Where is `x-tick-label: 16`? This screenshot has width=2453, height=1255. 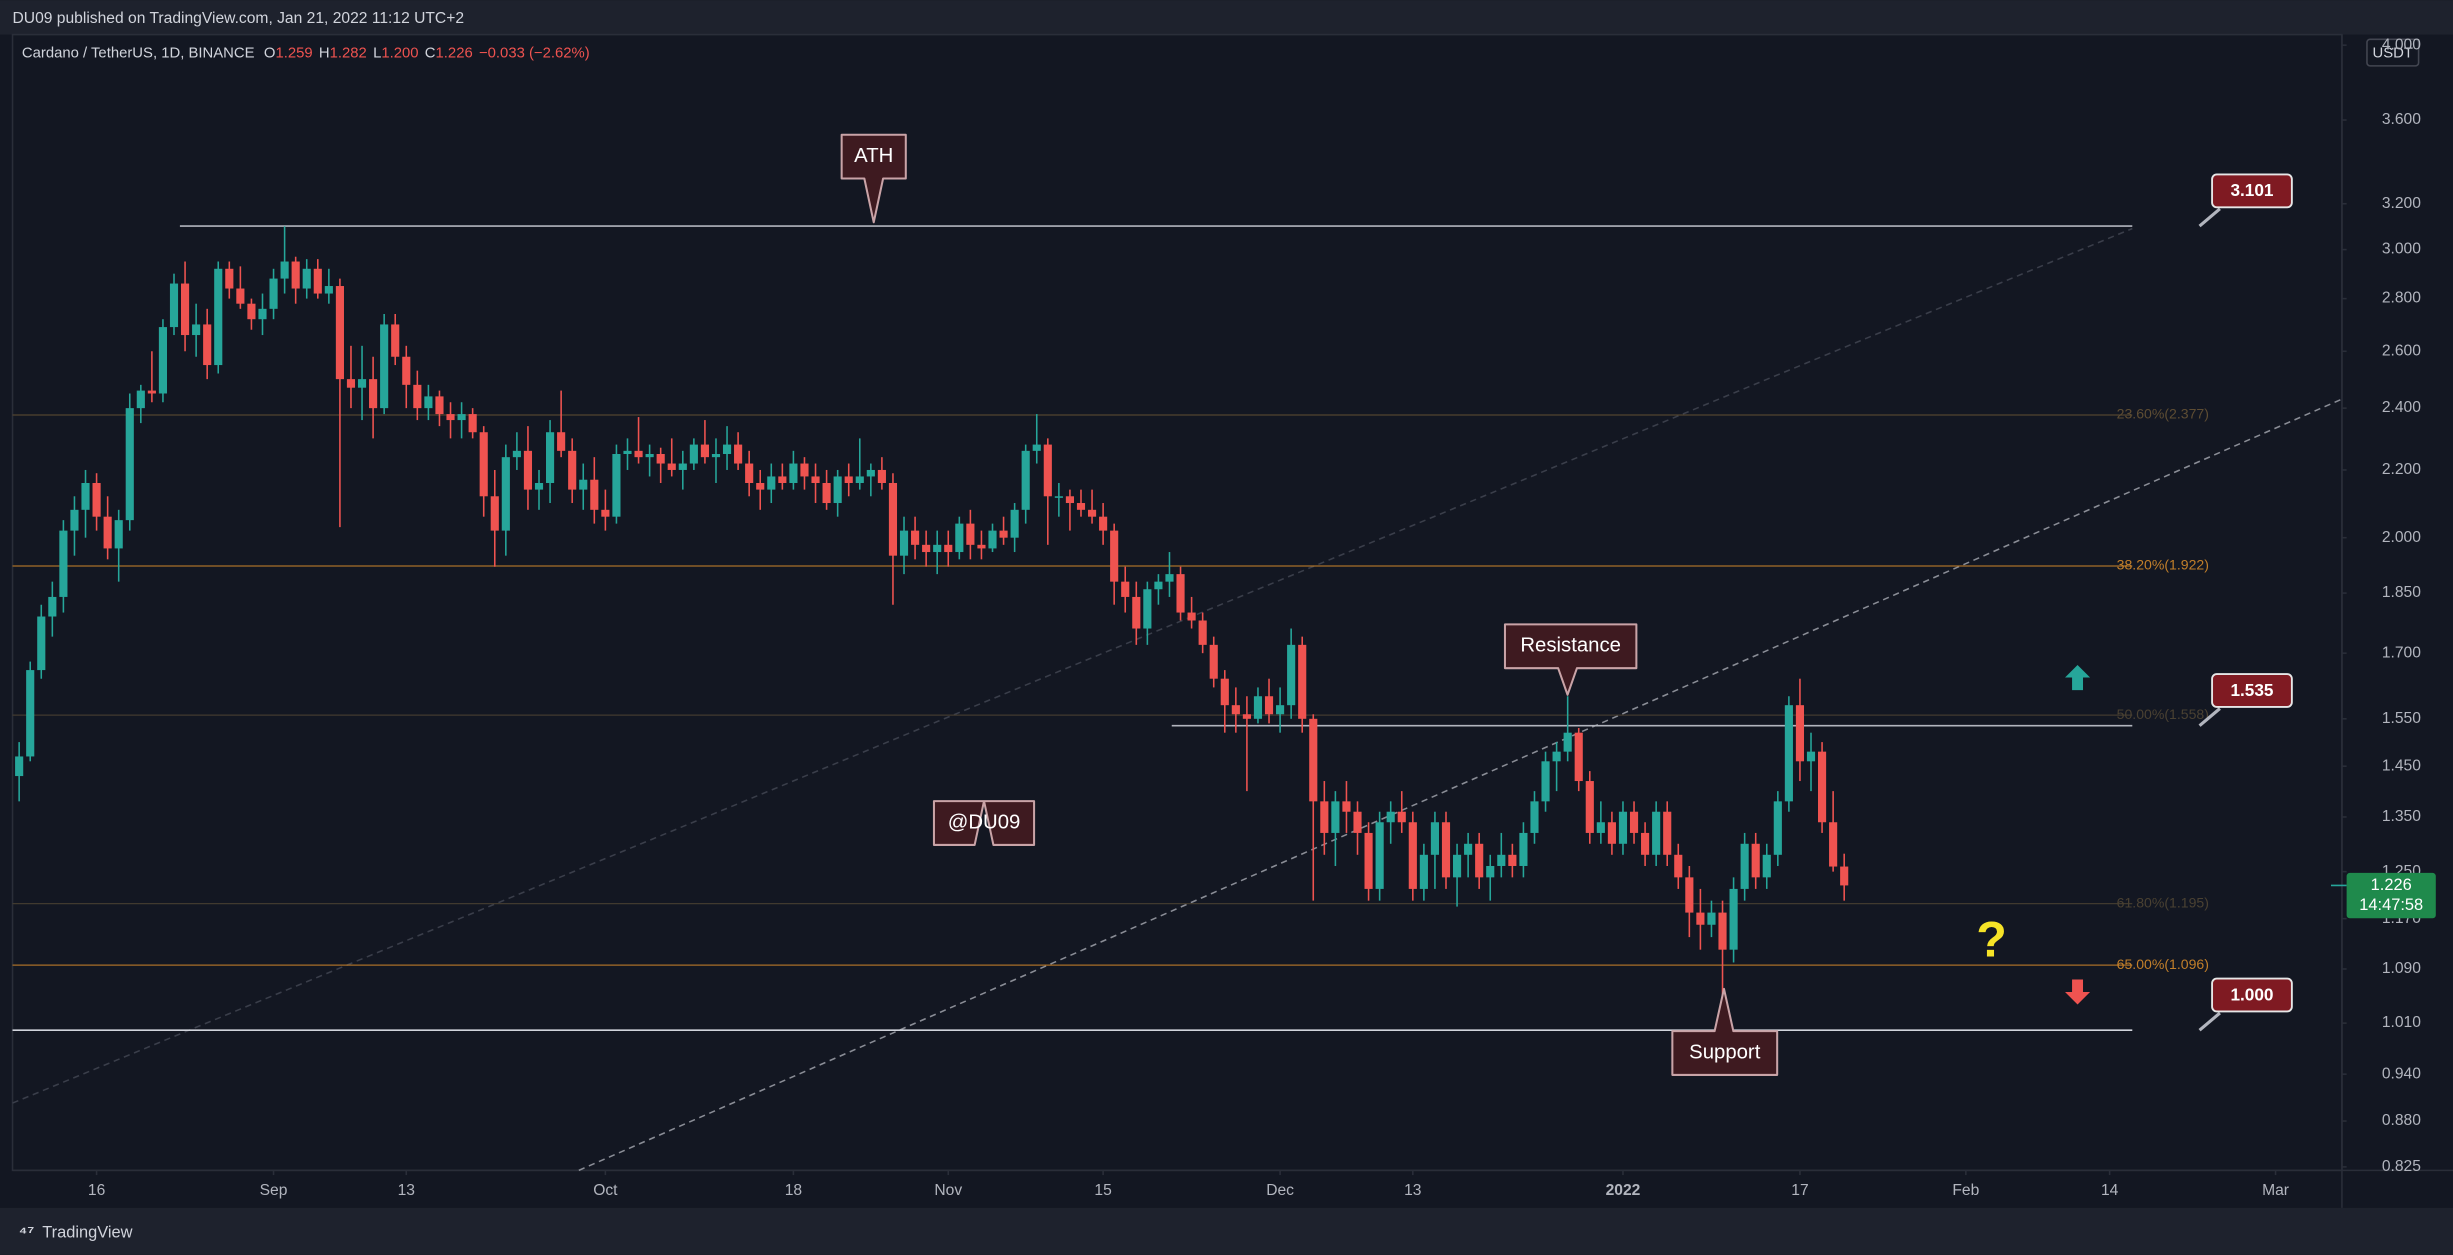 x-tick-label: 16 is located at coordinates (96, 1190).